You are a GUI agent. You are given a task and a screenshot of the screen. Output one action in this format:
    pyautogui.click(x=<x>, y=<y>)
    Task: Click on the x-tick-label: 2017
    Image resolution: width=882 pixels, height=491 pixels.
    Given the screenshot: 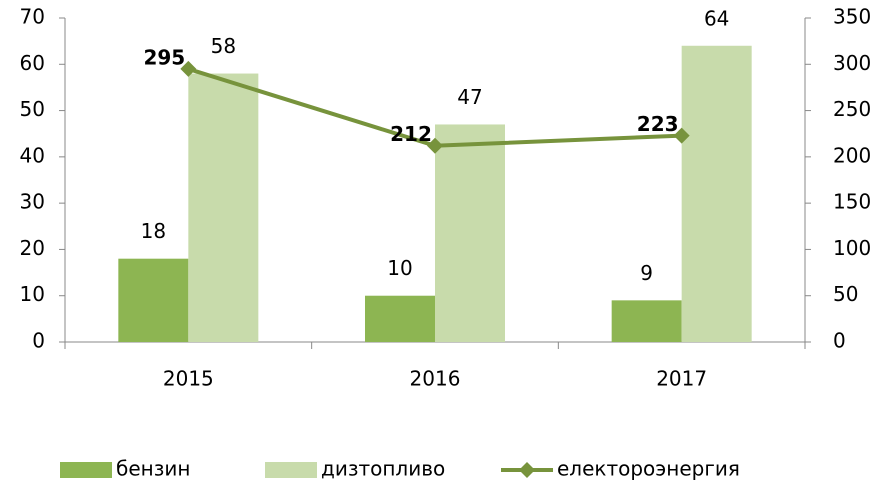 What is the action you would take?
    pyautogui.click(x=681, y=379)
    